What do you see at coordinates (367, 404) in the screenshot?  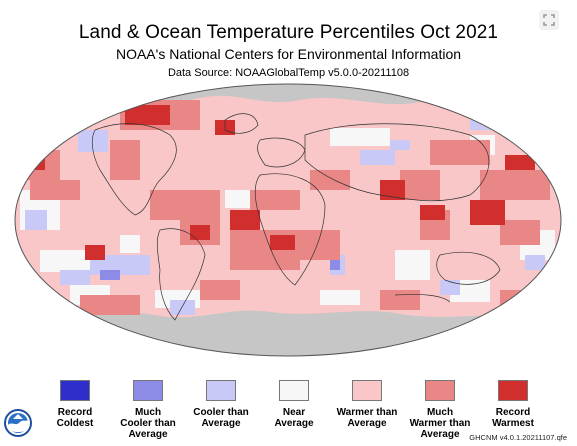 I see `legend-item: Warmer than Average` at bounding box center [367, 404].